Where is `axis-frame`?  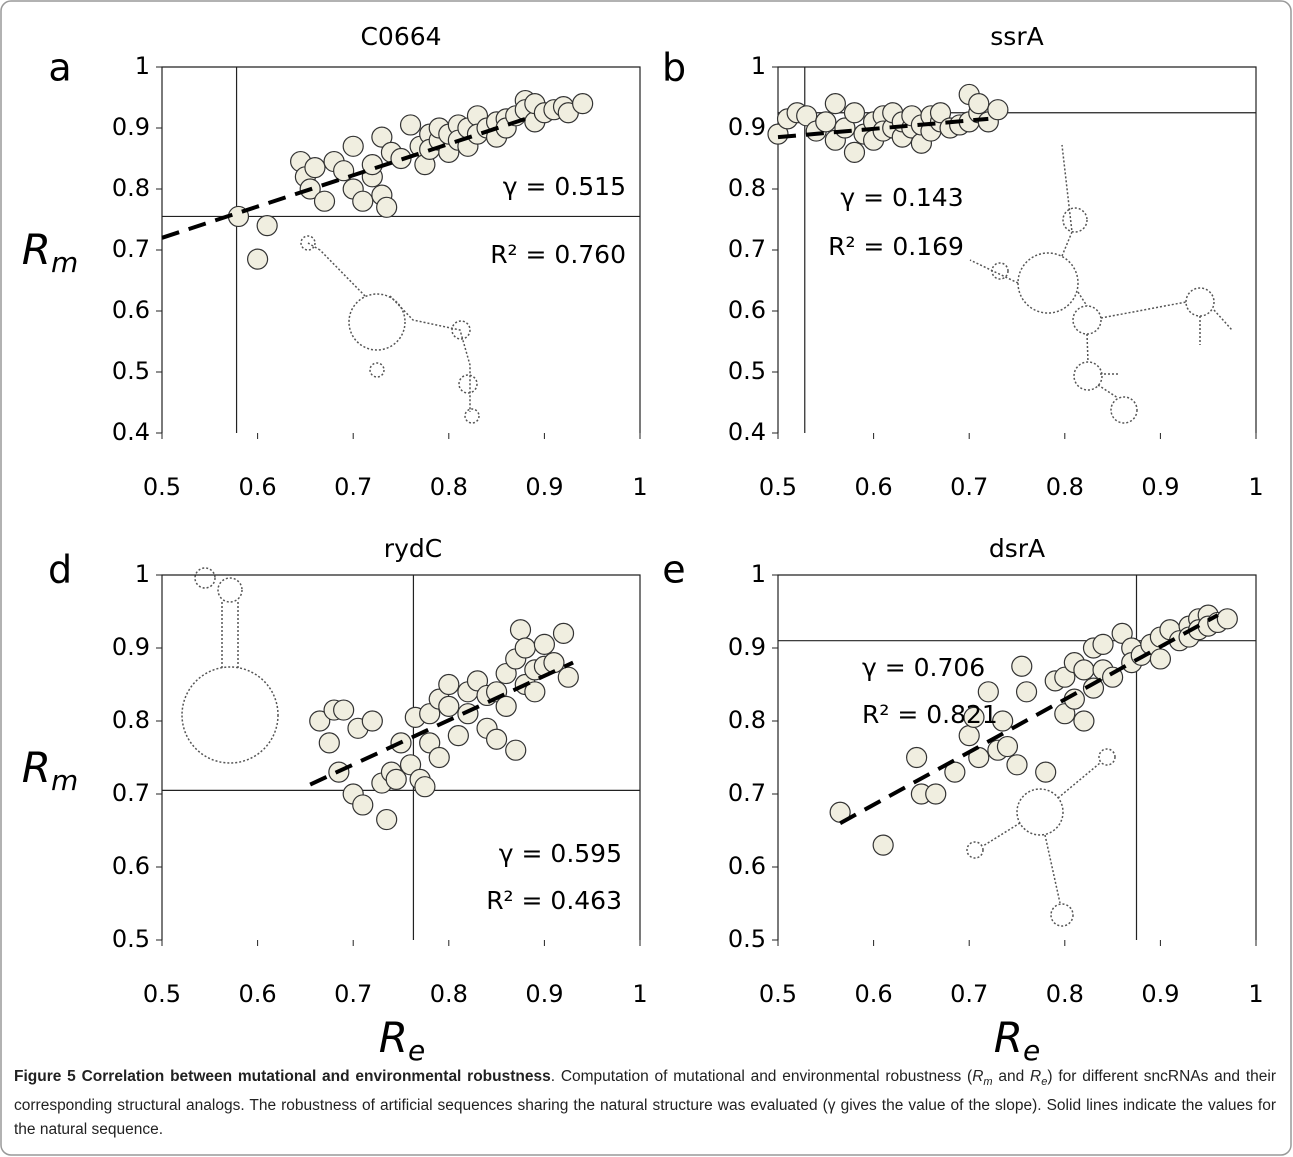
axis-frame is located at coordinates (401, 757).